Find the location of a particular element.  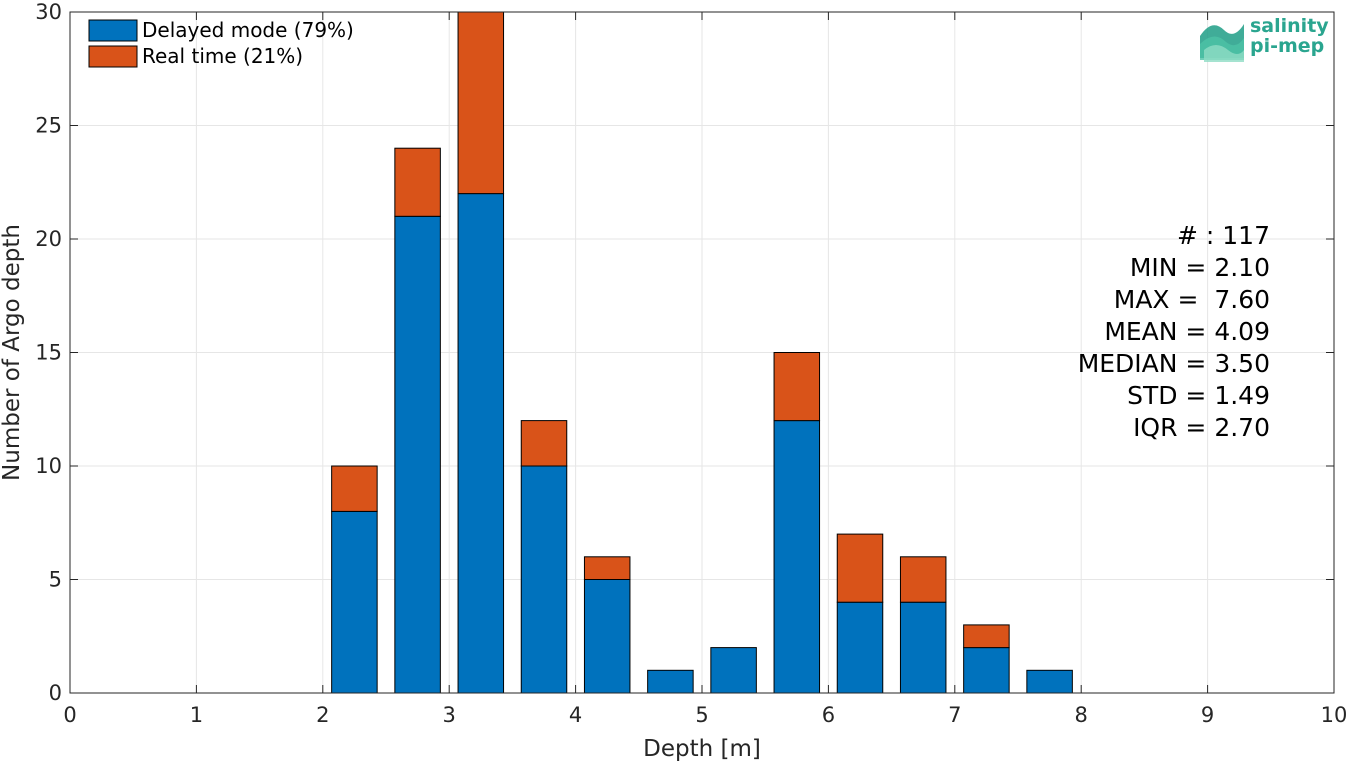

wave-logo-icon is located at coordinates (1222, 43).